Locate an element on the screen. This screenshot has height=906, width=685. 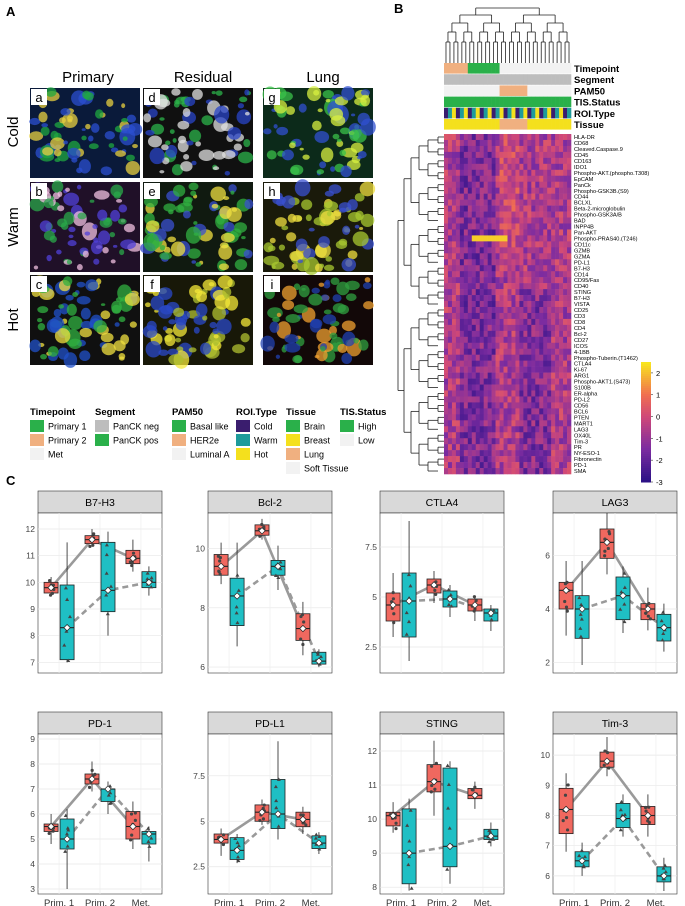
mean-marker is located at coordinates (648, 609).